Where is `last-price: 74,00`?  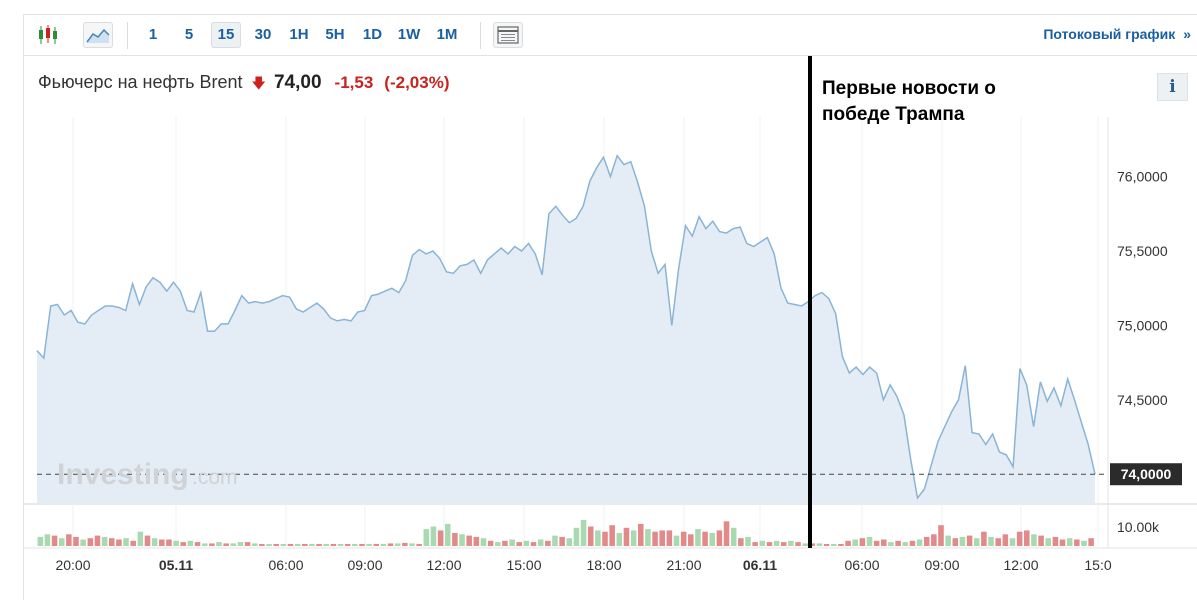
last-price: 74,00 is located at coordinates (297, 82).